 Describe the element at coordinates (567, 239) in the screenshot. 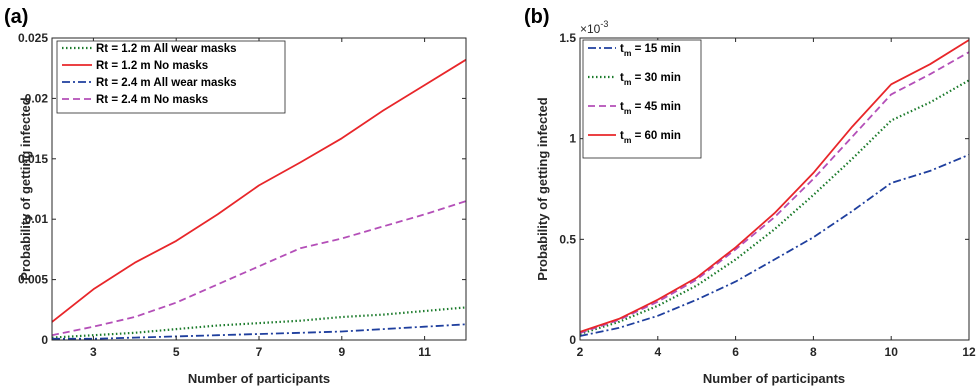

I see `y-tick-label: 0.5` at that location.